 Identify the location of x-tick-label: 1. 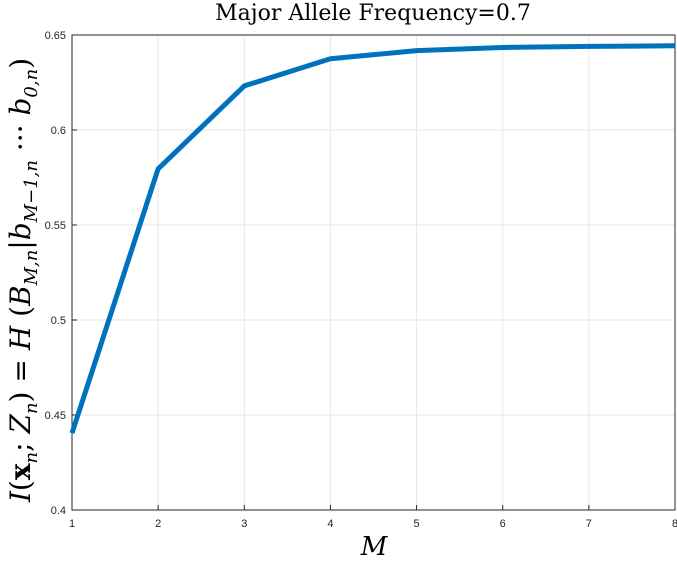
(72, 524).